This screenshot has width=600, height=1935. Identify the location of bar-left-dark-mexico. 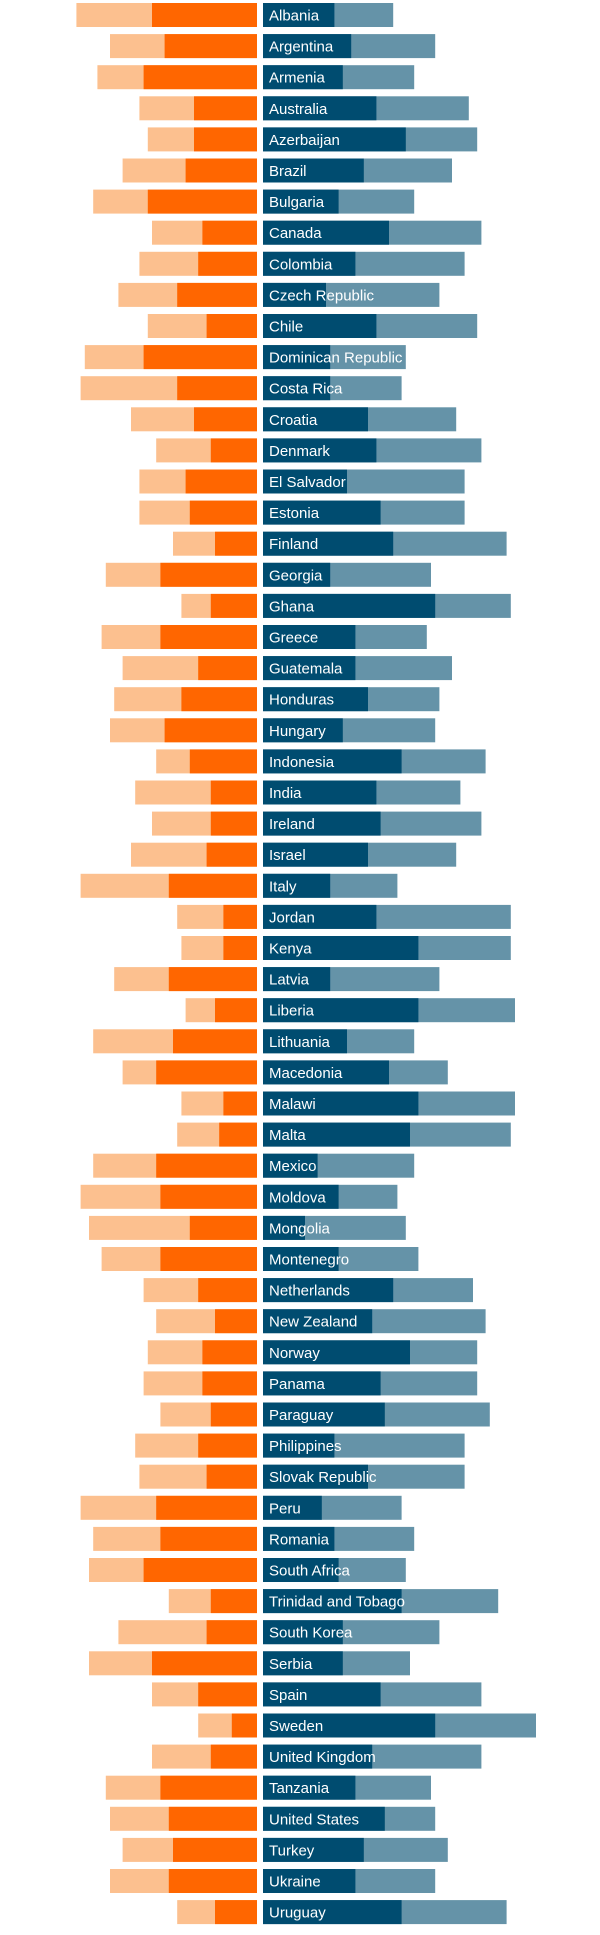
(206, 1165).